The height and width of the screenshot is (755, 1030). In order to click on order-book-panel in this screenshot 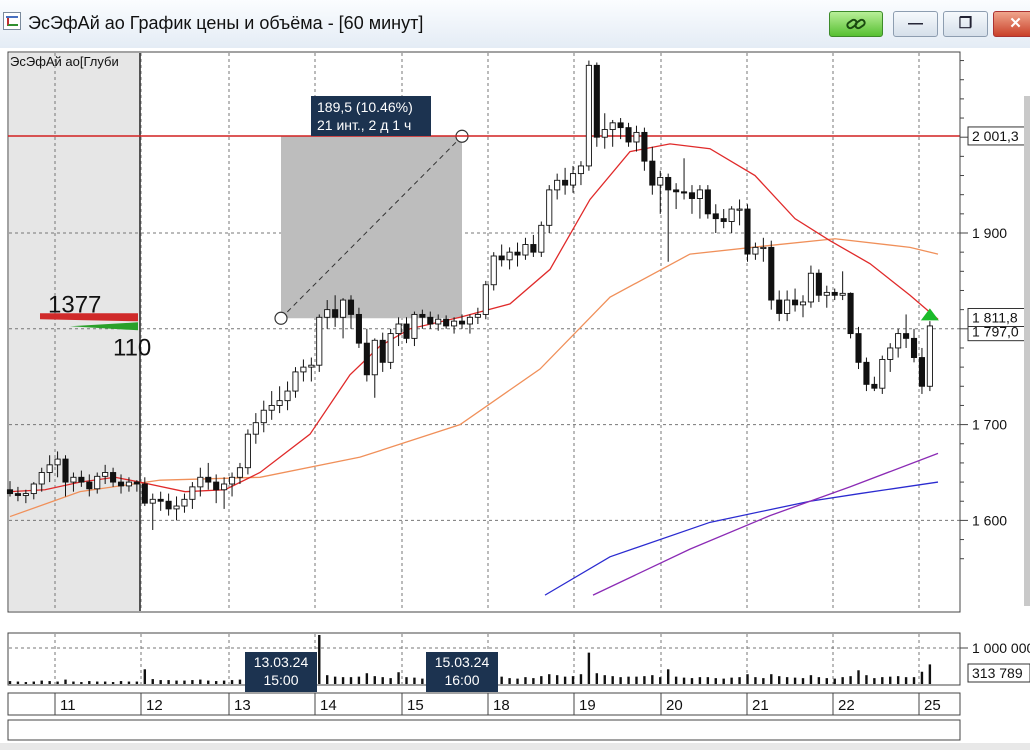, I will do `click(74, 332)`.